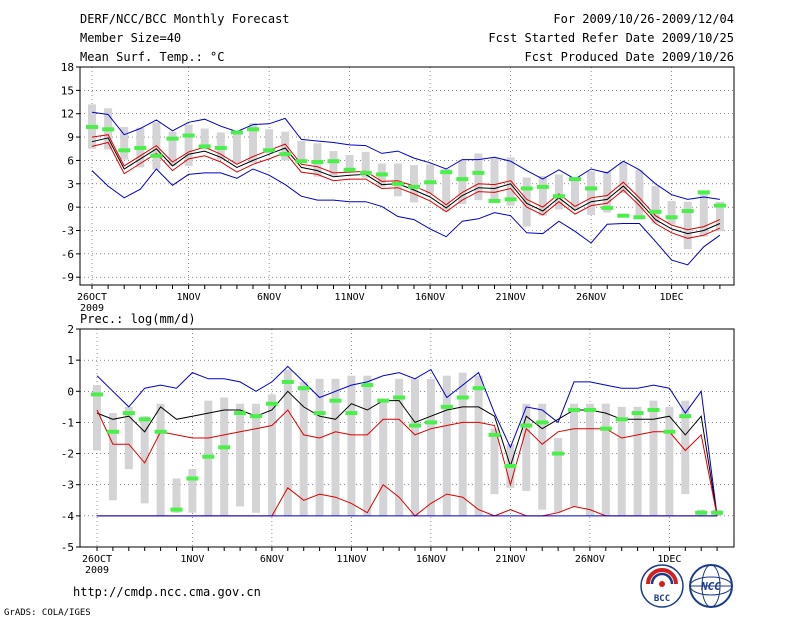 The height and width of the screenshot is (622, 800). What do you see at coordinates (92, 297) in the screenshot?
I see `temp-xtick-label-0: 26OCT` at bounding box center [92, 297].